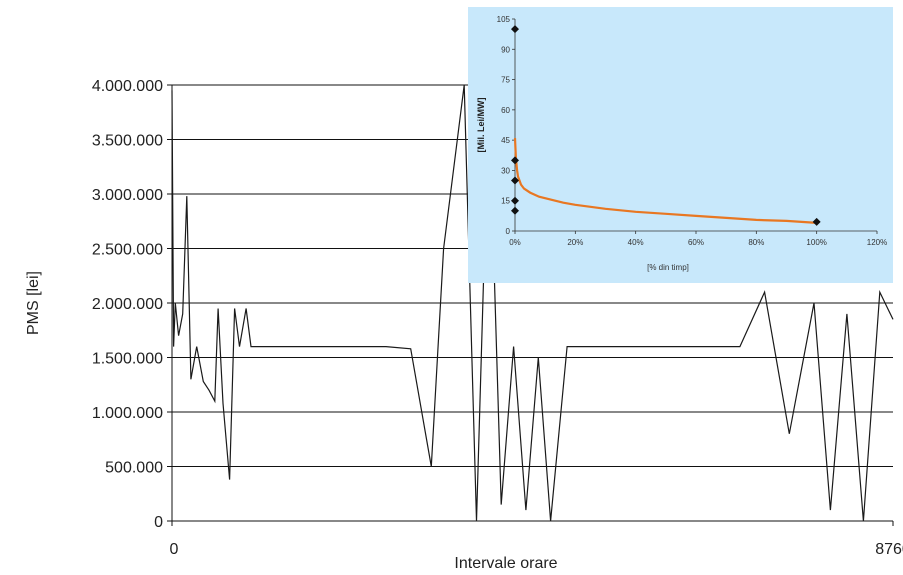 Image resolution: width=903 pixels, height=575 pixels. I want to click on inset-y-tick-label: 105, so click(504, 19).